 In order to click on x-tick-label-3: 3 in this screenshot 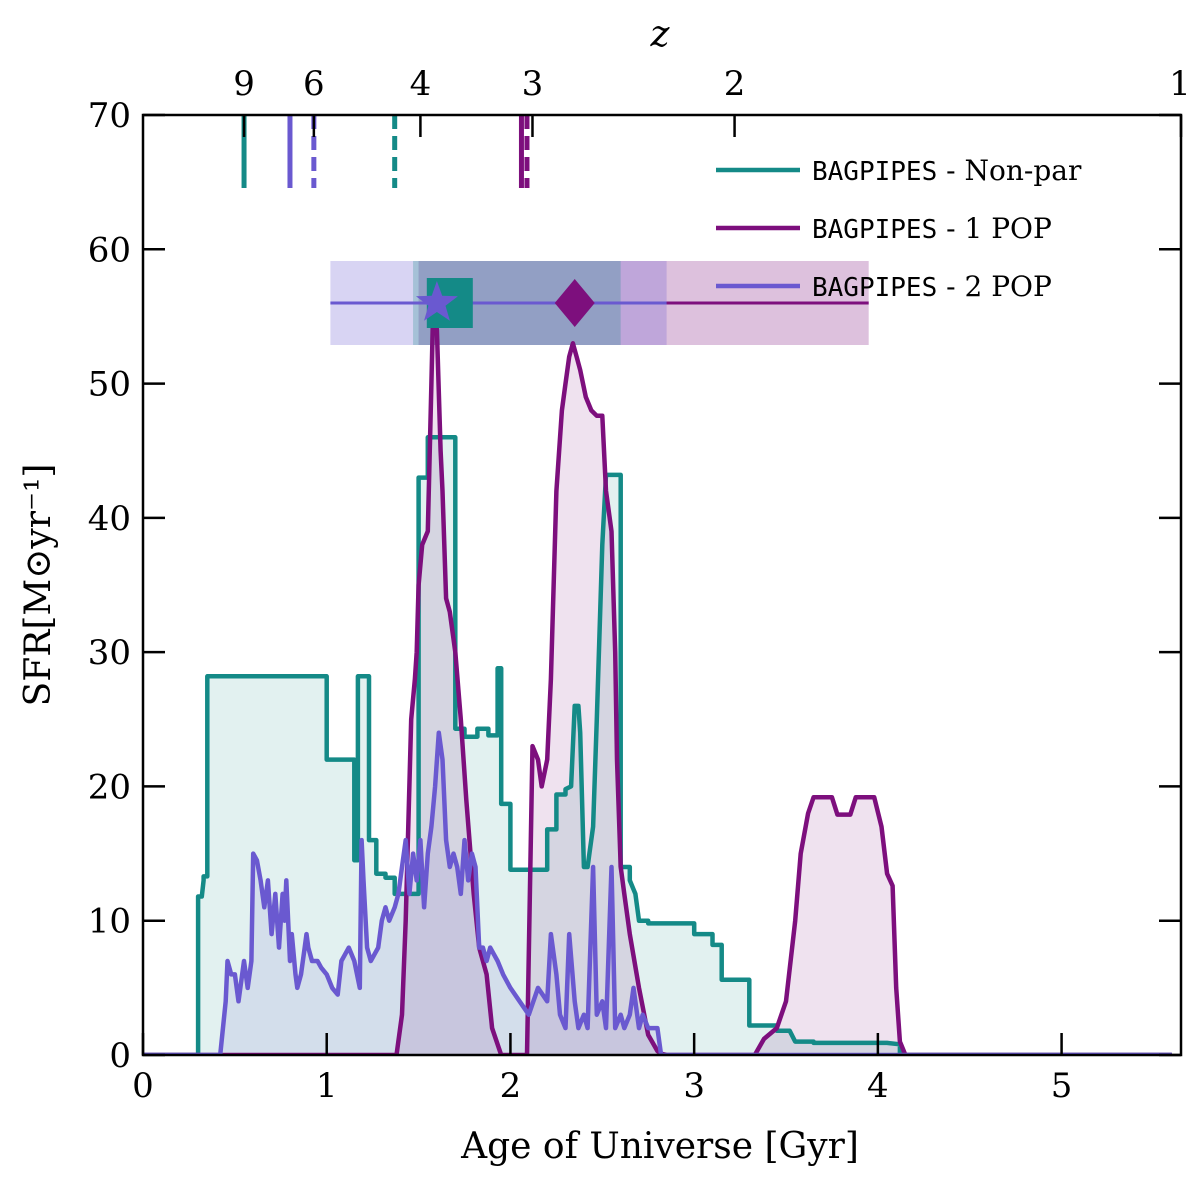, I will do `click(694, 1086)`.